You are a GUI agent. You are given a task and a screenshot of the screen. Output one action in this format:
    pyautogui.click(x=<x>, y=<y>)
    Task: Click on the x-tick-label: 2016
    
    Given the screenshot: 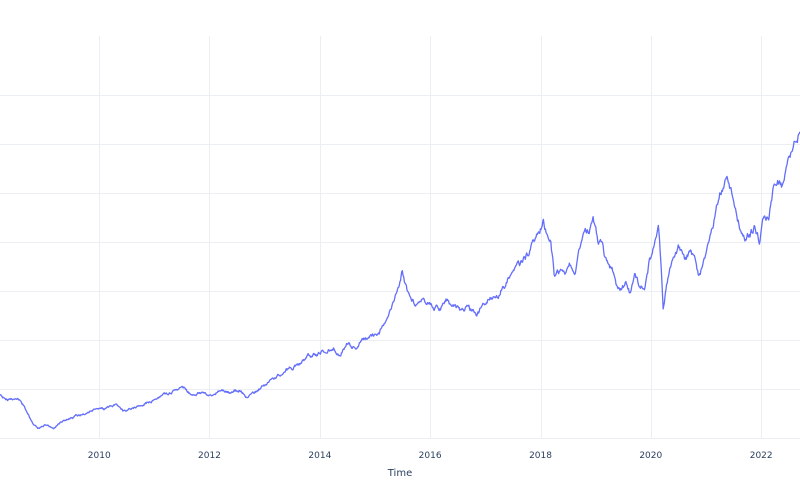 What is the action you would take?
    pyautogui.click(x=430, y=456)
    